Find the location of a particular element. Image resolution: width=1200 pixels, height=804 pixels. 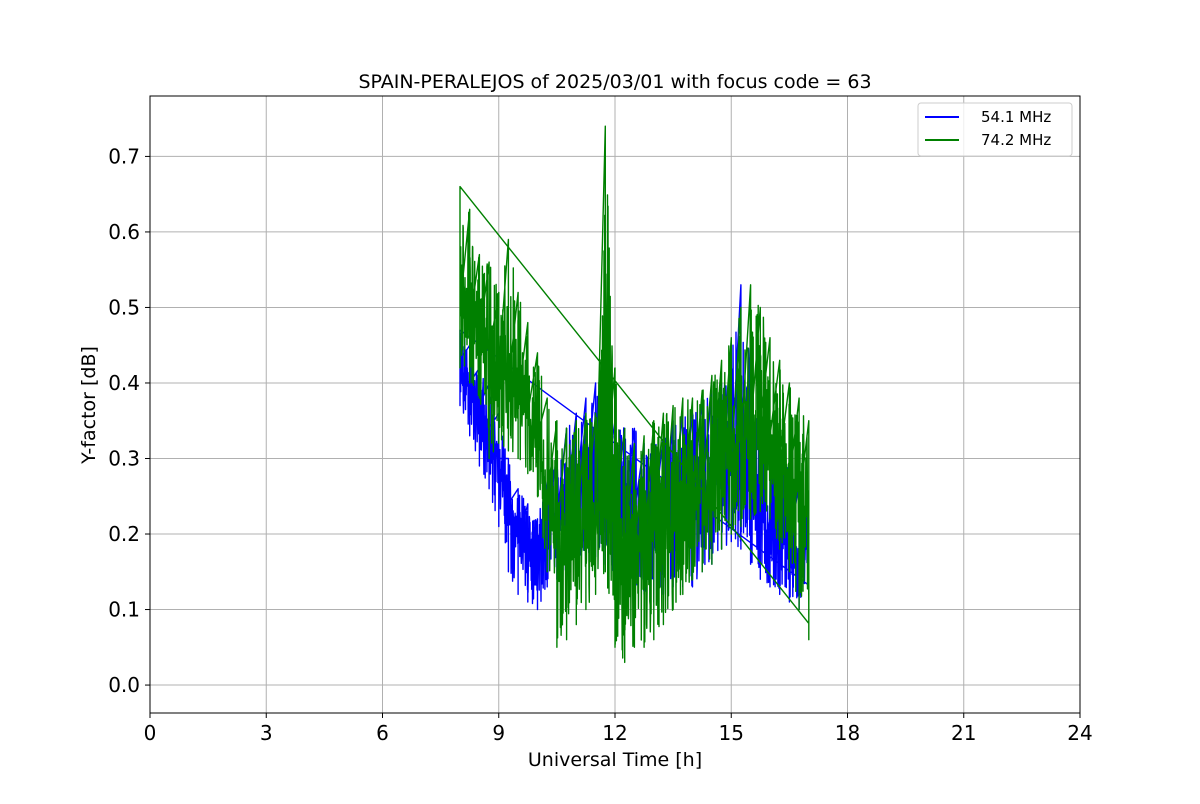

legend-label-54mhz: 54.1 MHz is located at coordinates (1016, 117).